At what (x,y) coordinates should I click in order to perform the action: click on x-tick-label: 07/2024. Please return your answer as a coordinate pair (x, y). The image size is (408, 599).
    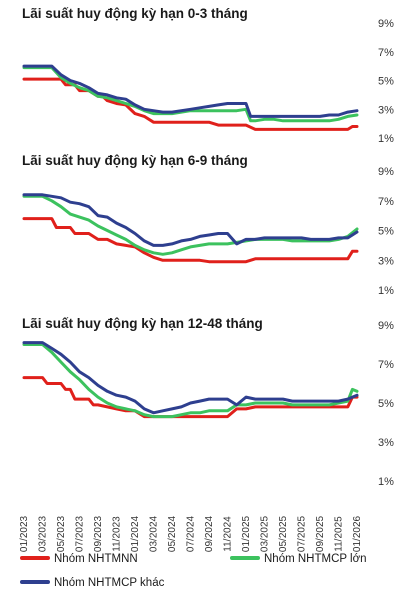
    Looking at the image, I should click on (191, 533).